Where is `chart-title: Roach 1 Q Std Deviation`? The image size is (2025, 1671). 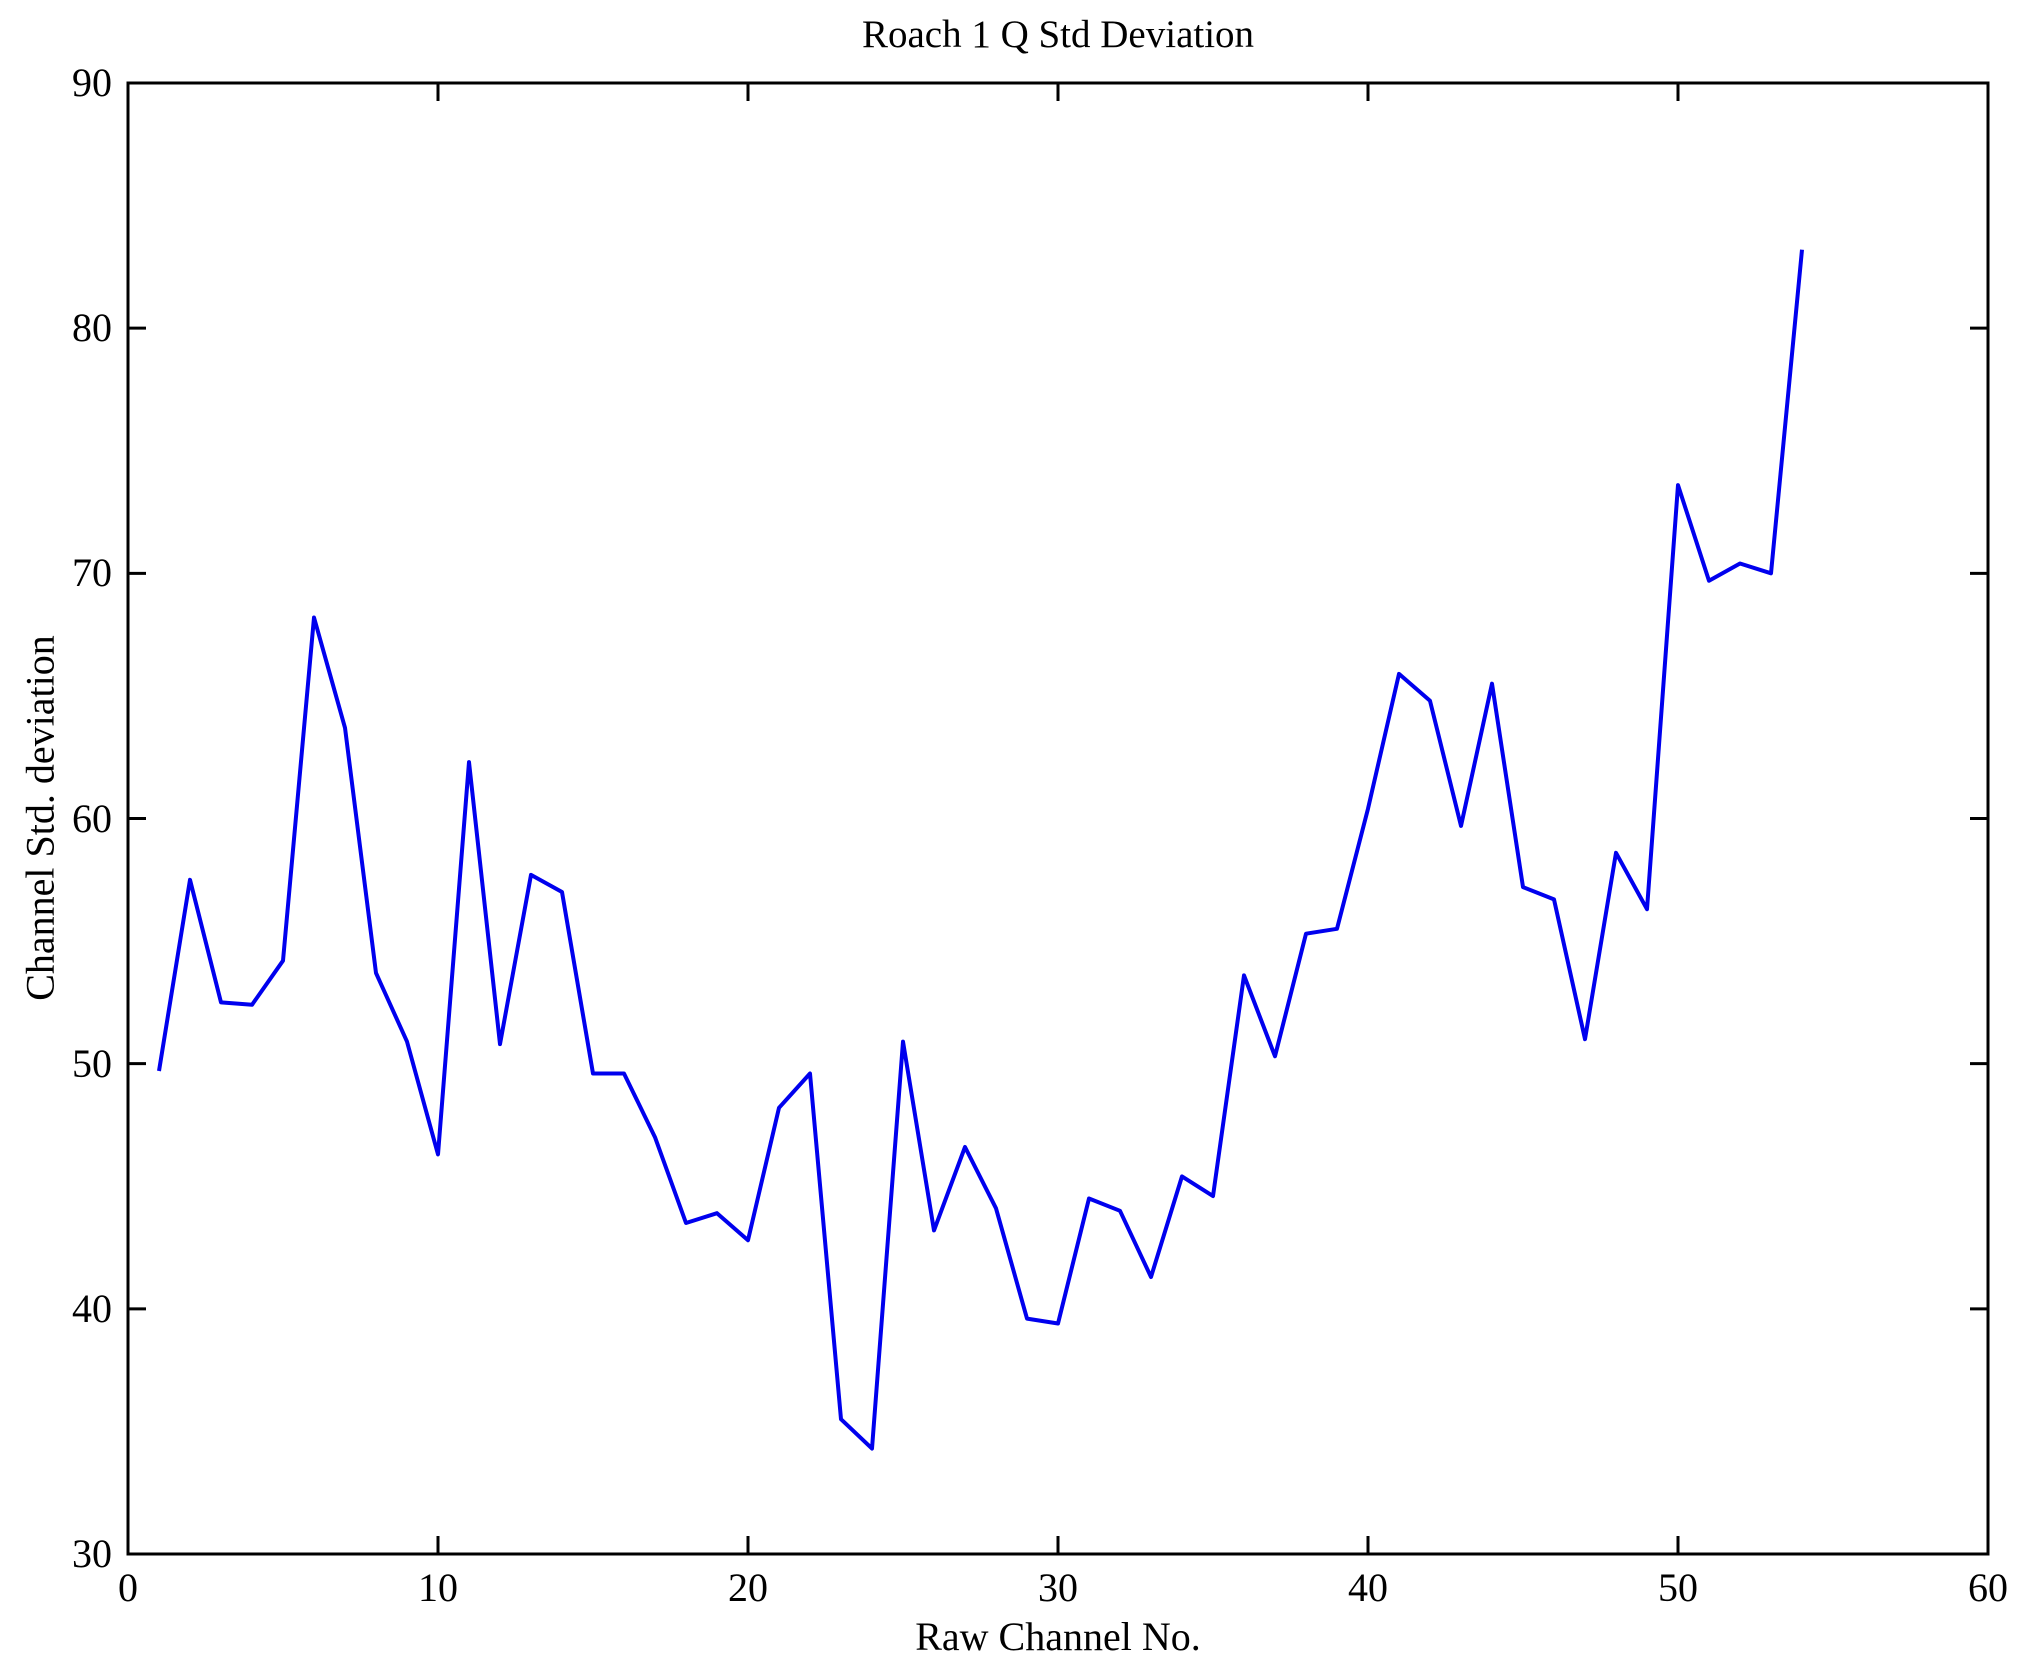
chart-title: Roach 1 Q Std Deviation is located at coordinates (1058, 34).